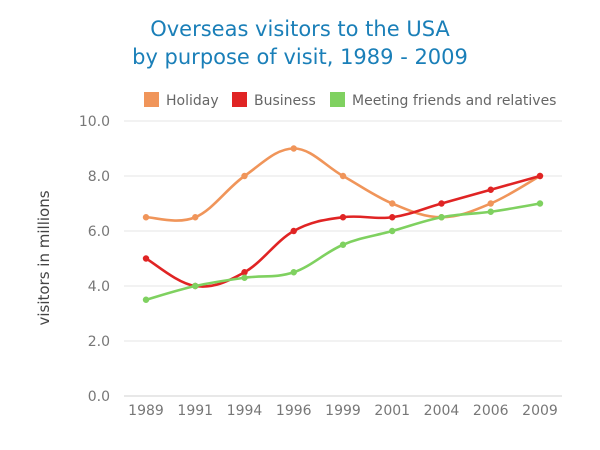  I want to click on chart-title-line-2: by purpose of visit, 1989 - 2009, so click(300, 57).